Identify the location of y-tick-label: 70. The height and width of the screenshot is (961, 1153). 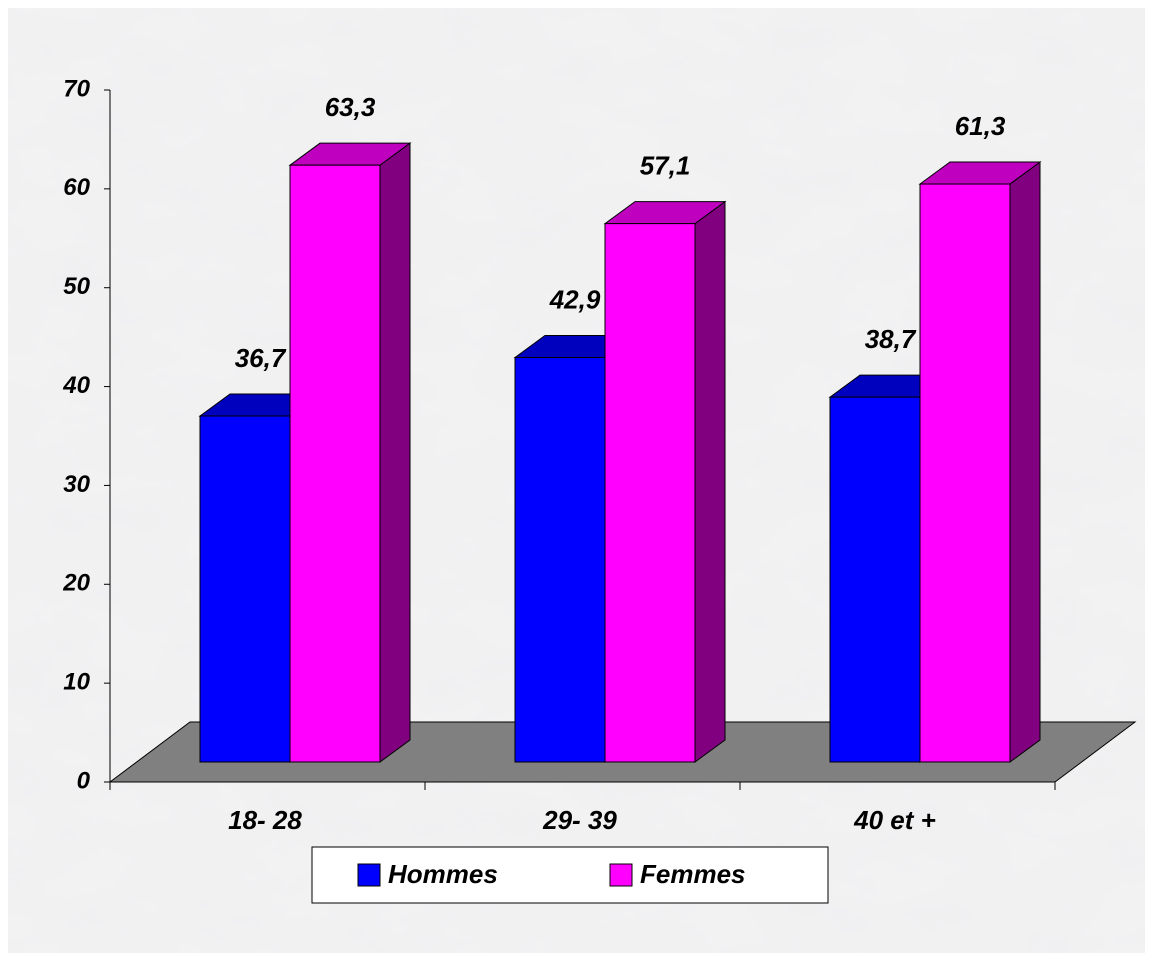
(76, 88).